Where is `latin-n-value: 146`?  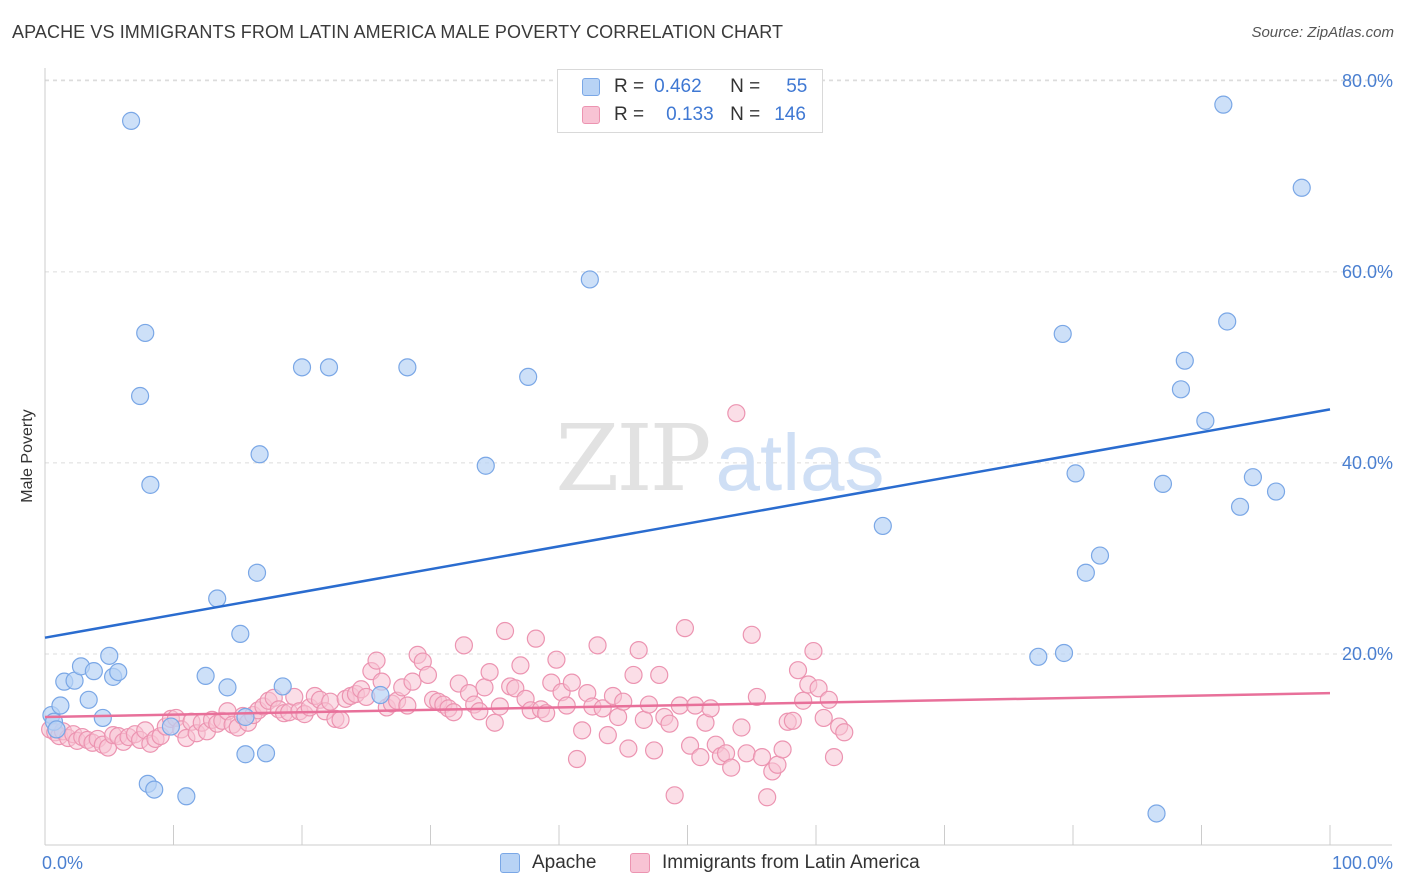
latin-n-value: 146 is located at coordinates (790, 114).